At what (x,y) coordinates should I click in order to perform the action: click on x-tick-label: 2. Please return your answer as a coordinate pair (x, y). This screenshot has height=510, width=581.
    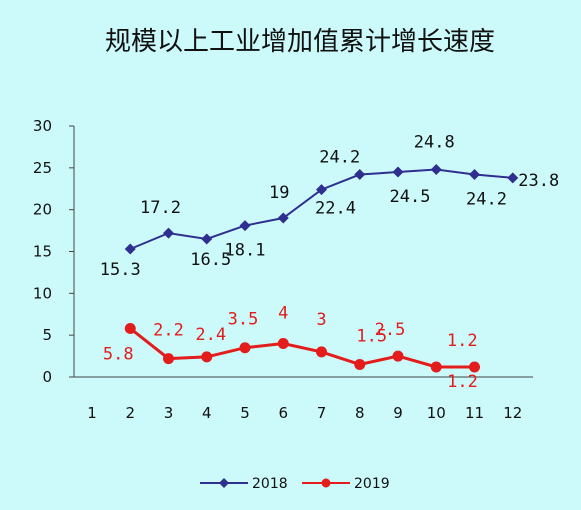
    Looking at the image, I should click on (130, 413).